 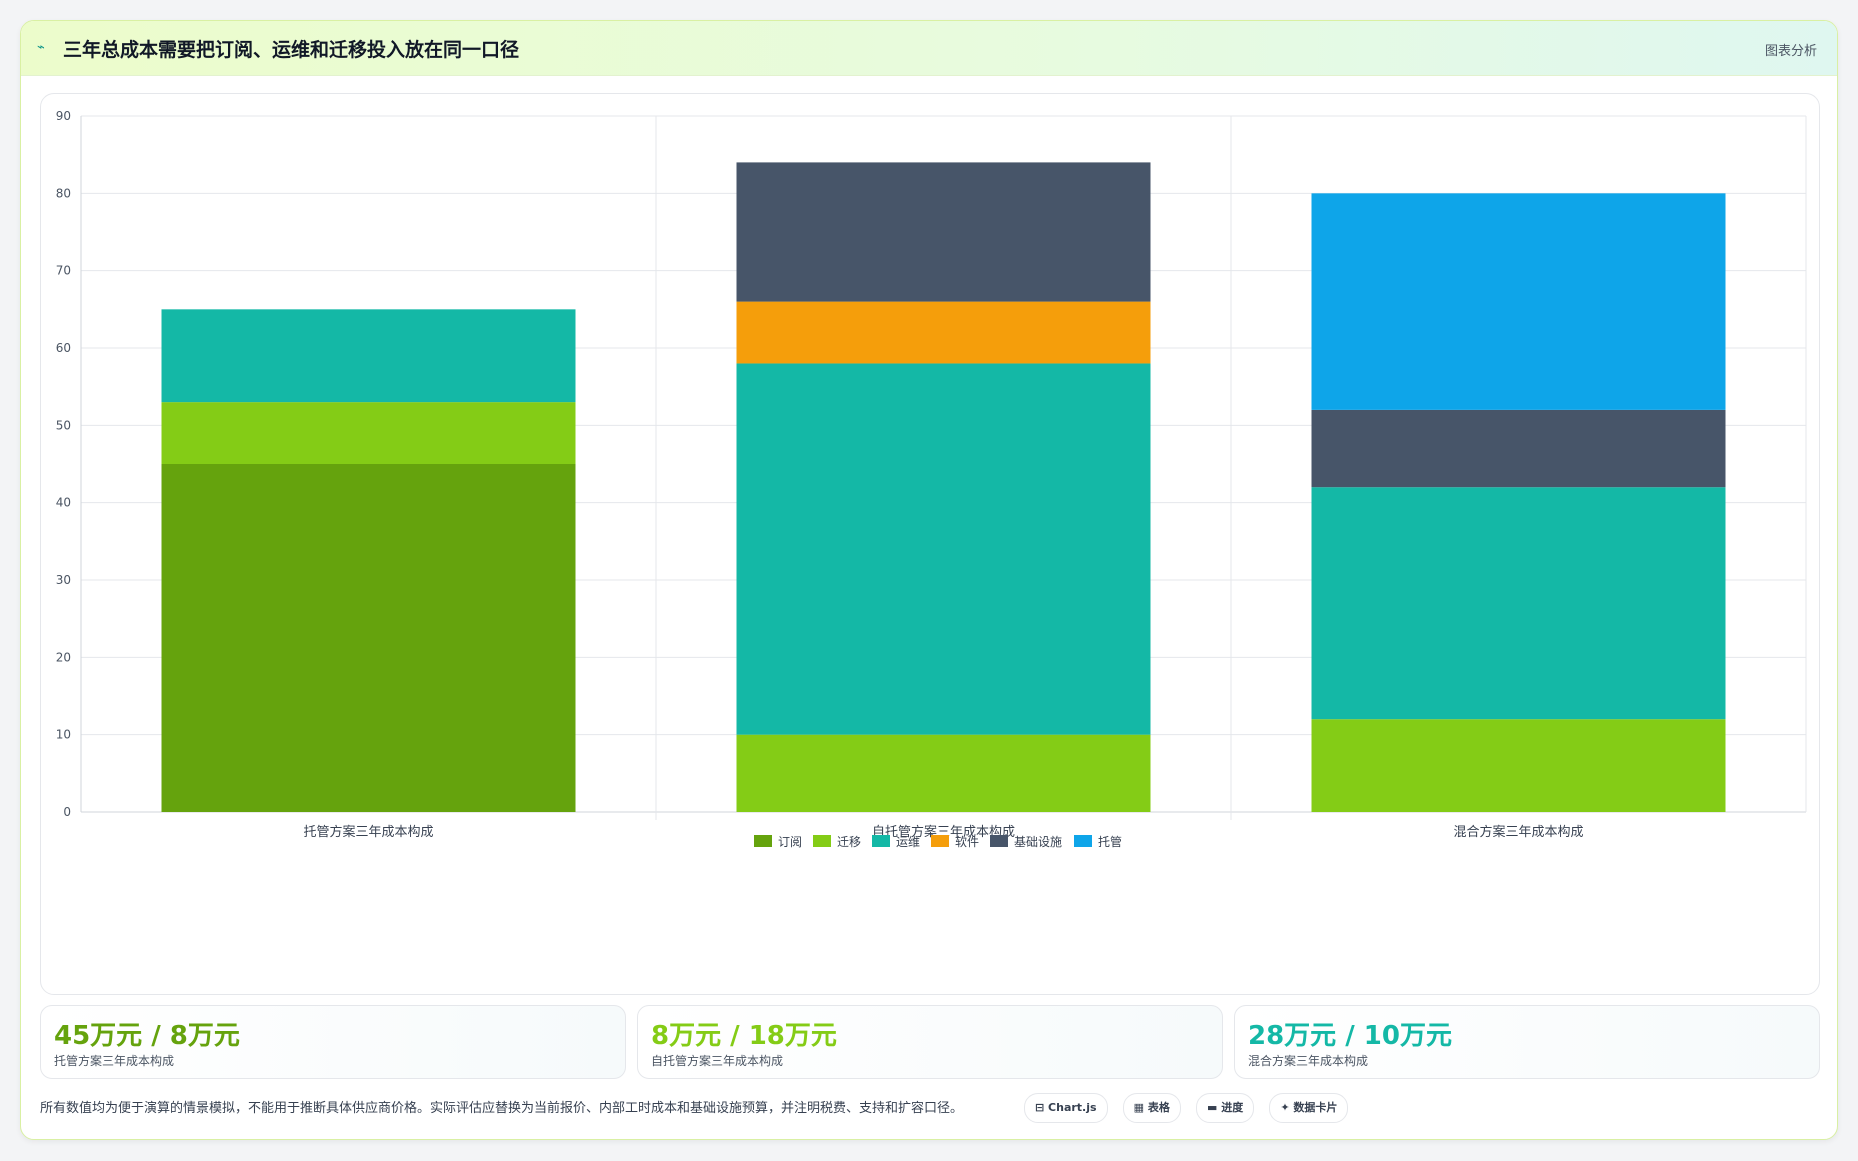 What do you see at coordinates (147, 1036) in the screenshot?
I see `stat-value: 45万元 / 8万元` at bounding box center [147, 1036].